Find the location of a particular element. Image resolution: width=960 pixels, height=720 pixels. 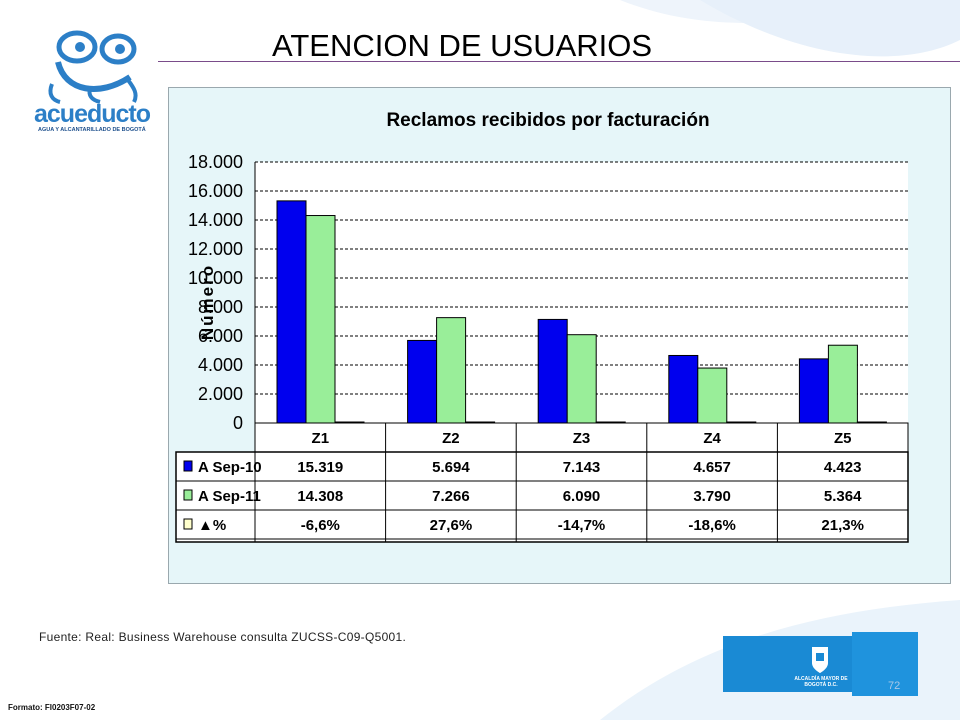

legend-series-name: ▲% is located at coordinates (212, 525).